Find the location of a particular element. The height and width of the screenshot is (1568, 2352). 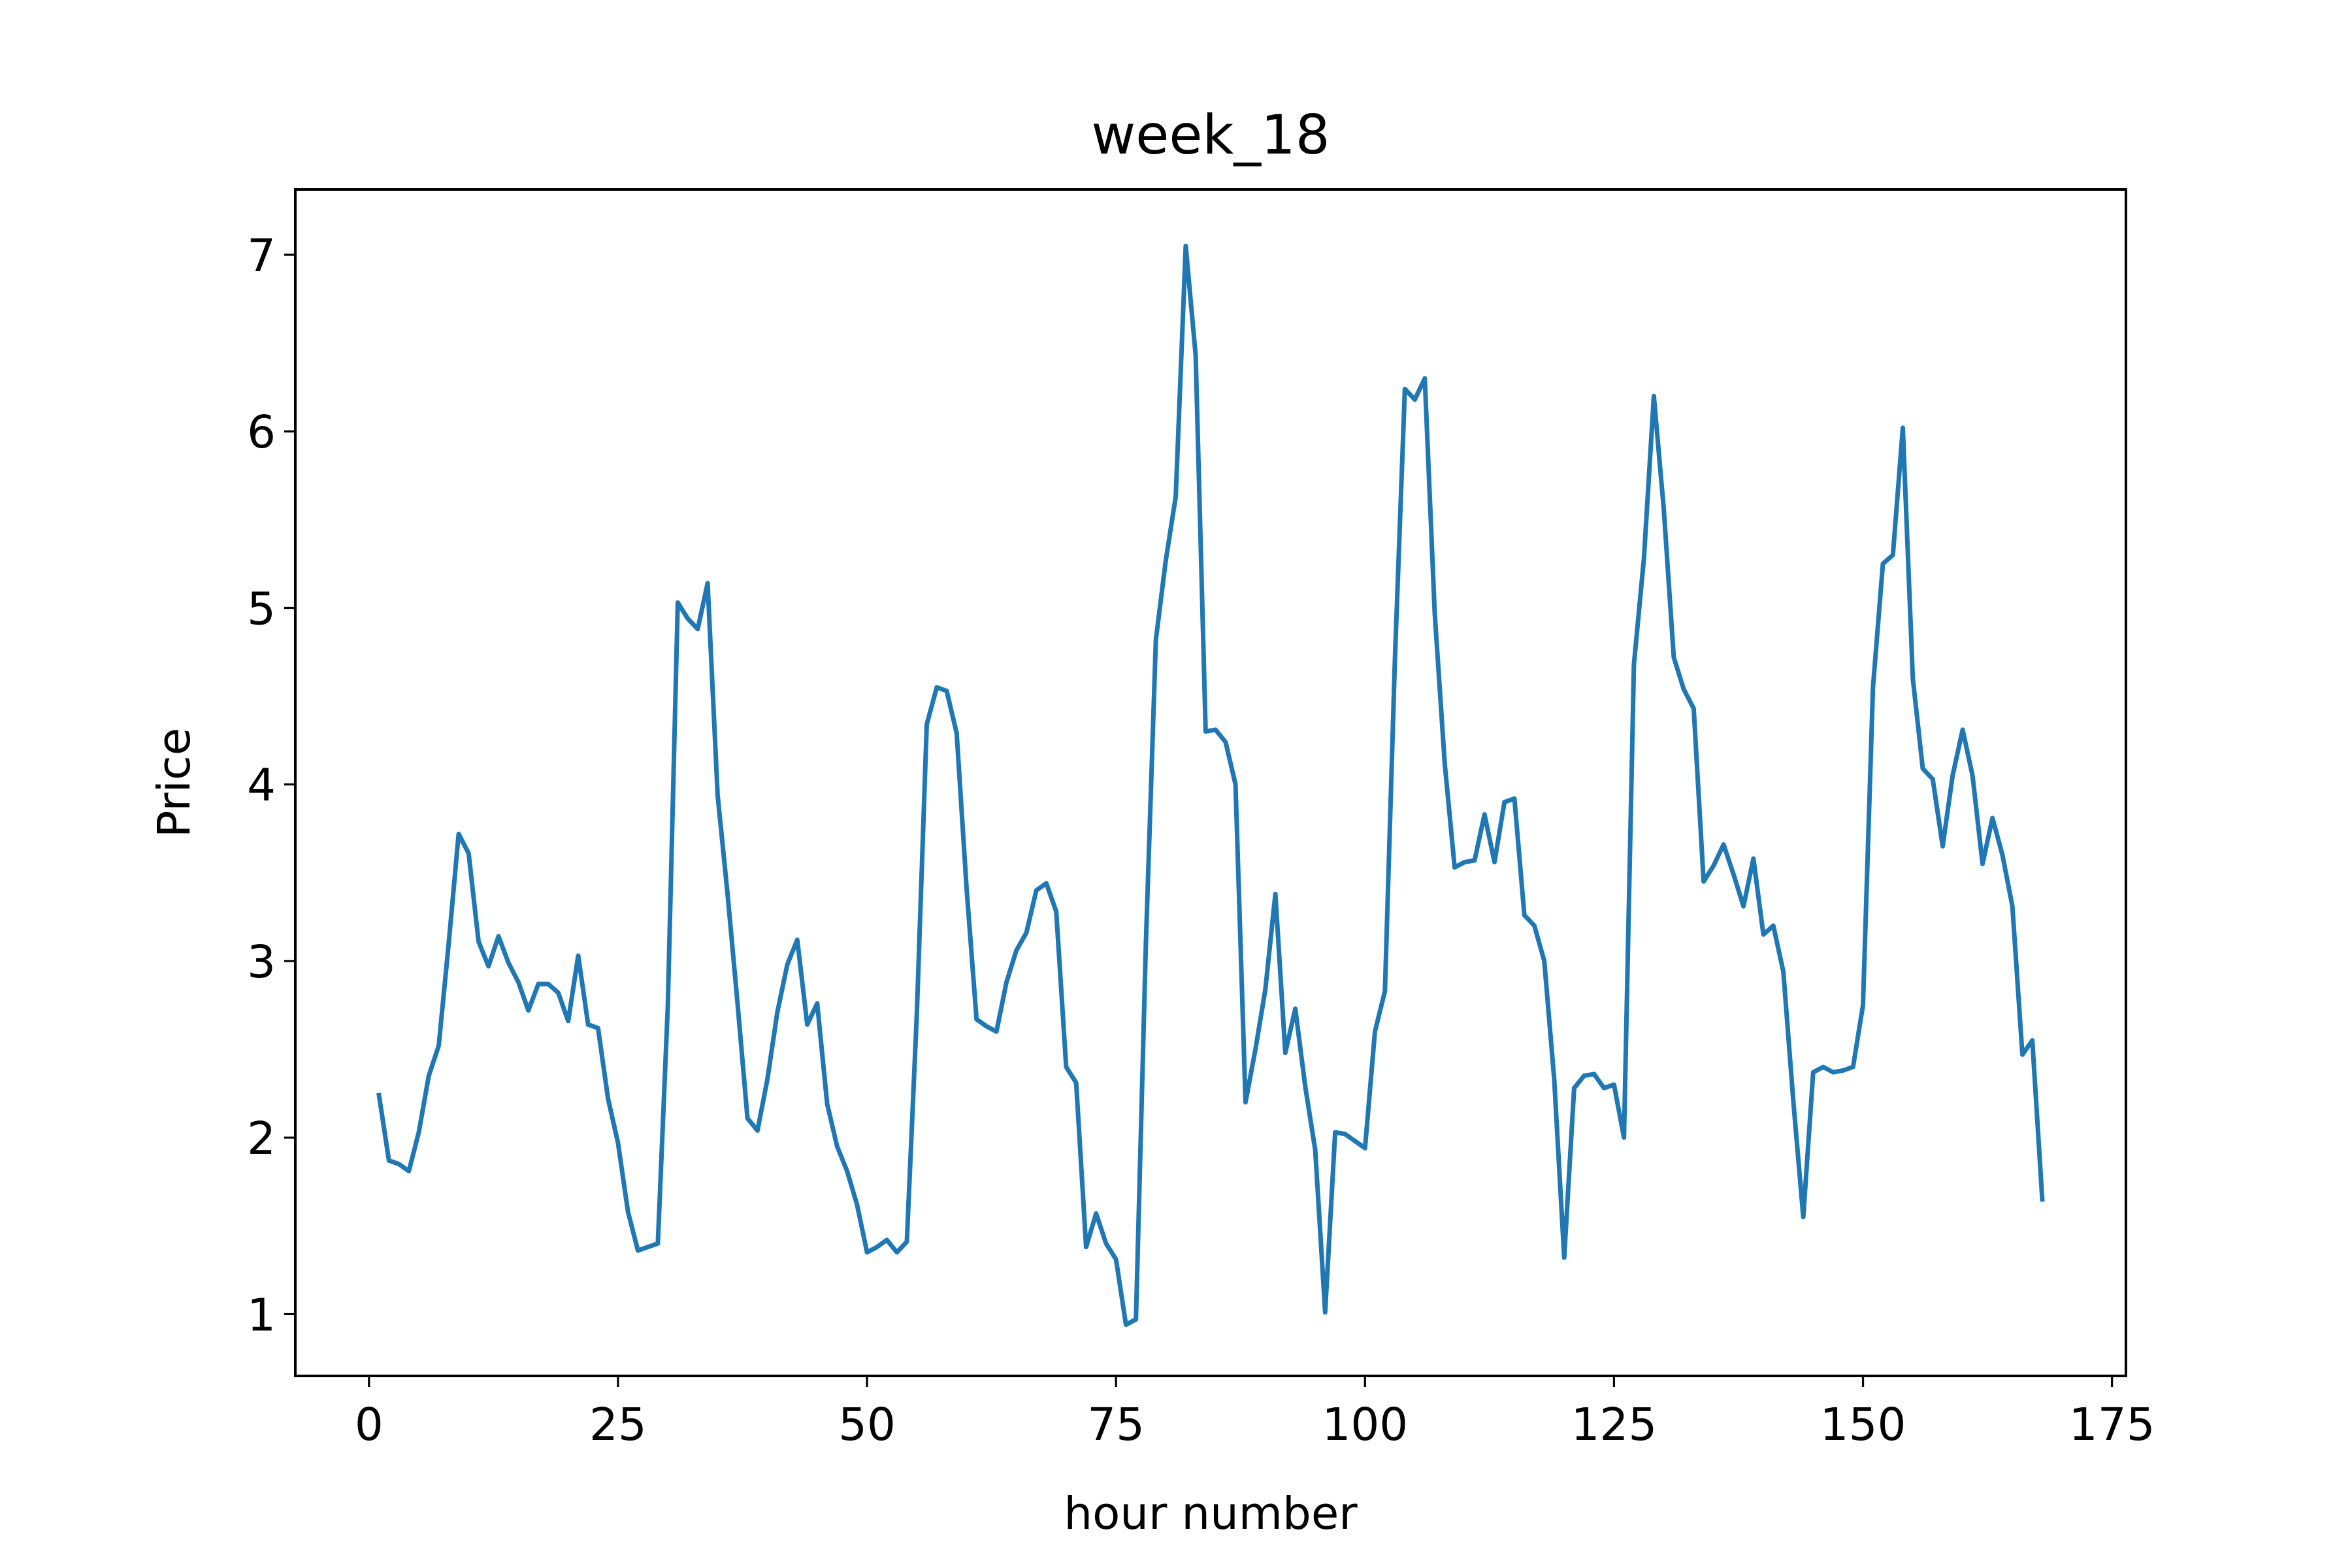

x-tick-label: 125 is located at coordinates (1614, 1425).